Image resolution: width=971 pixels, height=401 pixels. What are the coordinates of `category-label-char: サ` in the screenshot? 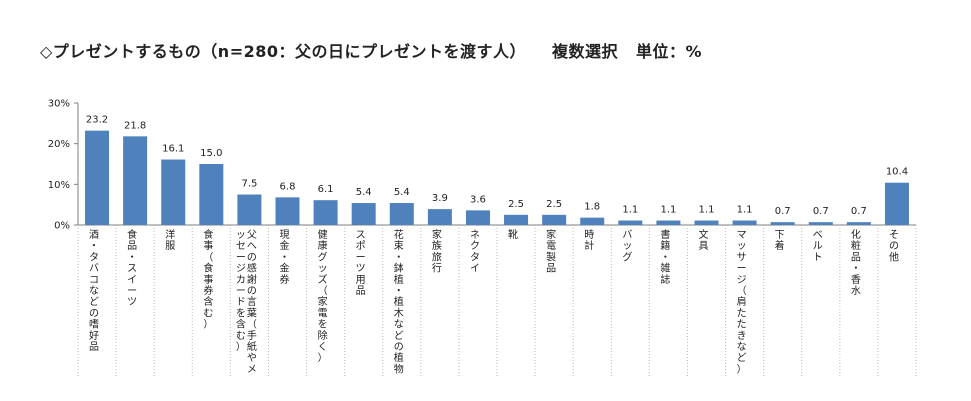 It's located at (742, 257).